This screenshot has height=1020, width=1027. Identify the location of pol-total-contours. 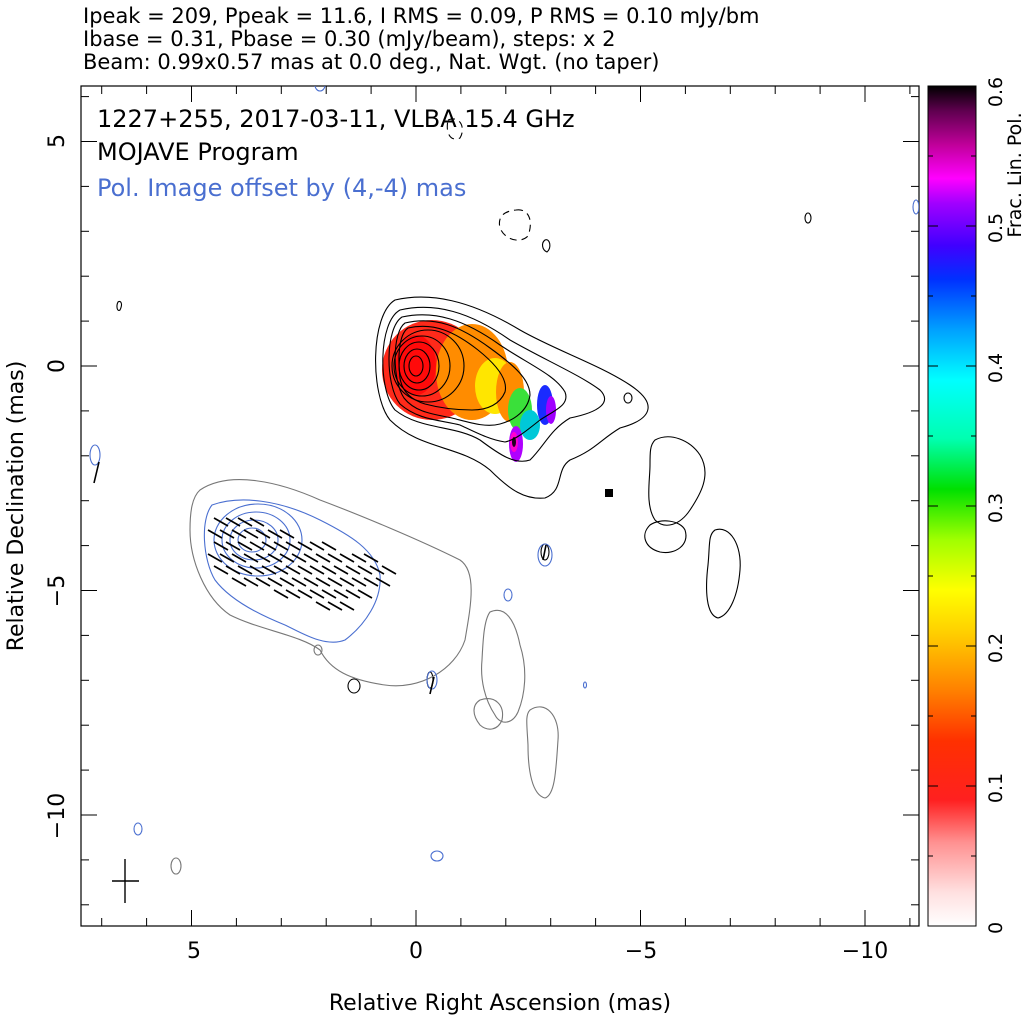
(364, 677).